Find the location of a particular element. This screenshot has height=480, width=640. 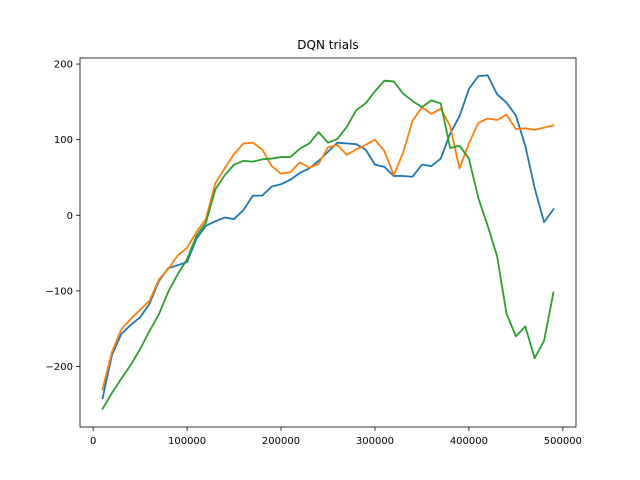

y-tick-label: 200 is located at coordinates (63, 65).